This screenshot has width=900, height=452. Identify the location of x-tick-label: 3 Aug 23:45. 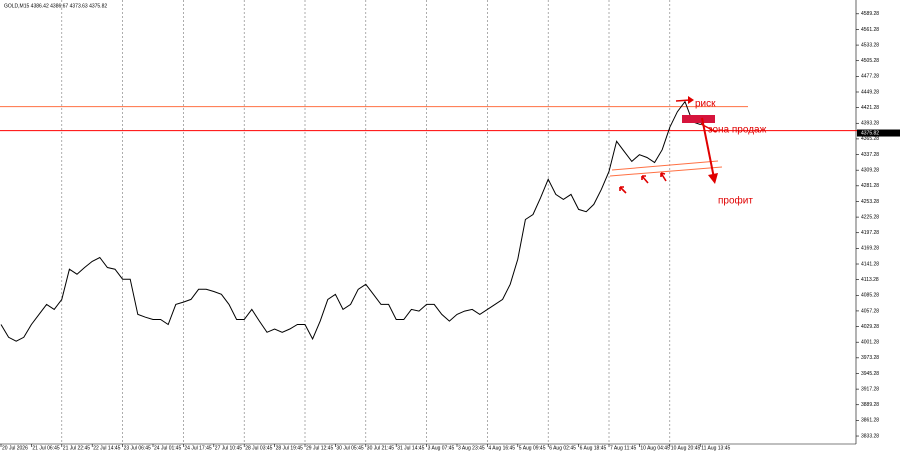
(471, 448).